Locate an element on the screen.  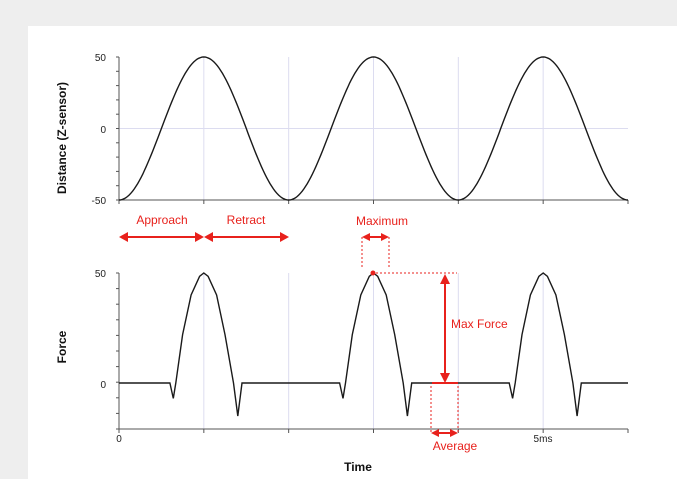
max-force-label: Max Force is located at coordinates (479, 324).